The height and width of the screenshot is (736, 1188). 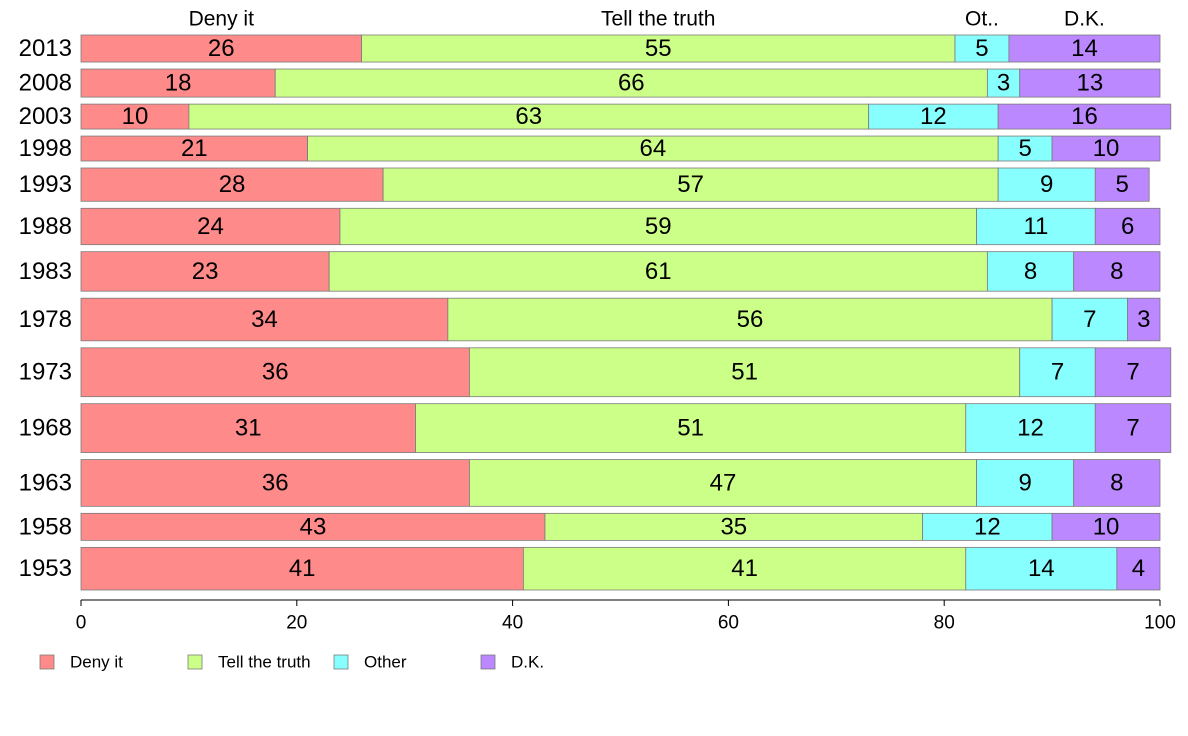 I want to click on data-label: 59, so click(x=658, y=226).